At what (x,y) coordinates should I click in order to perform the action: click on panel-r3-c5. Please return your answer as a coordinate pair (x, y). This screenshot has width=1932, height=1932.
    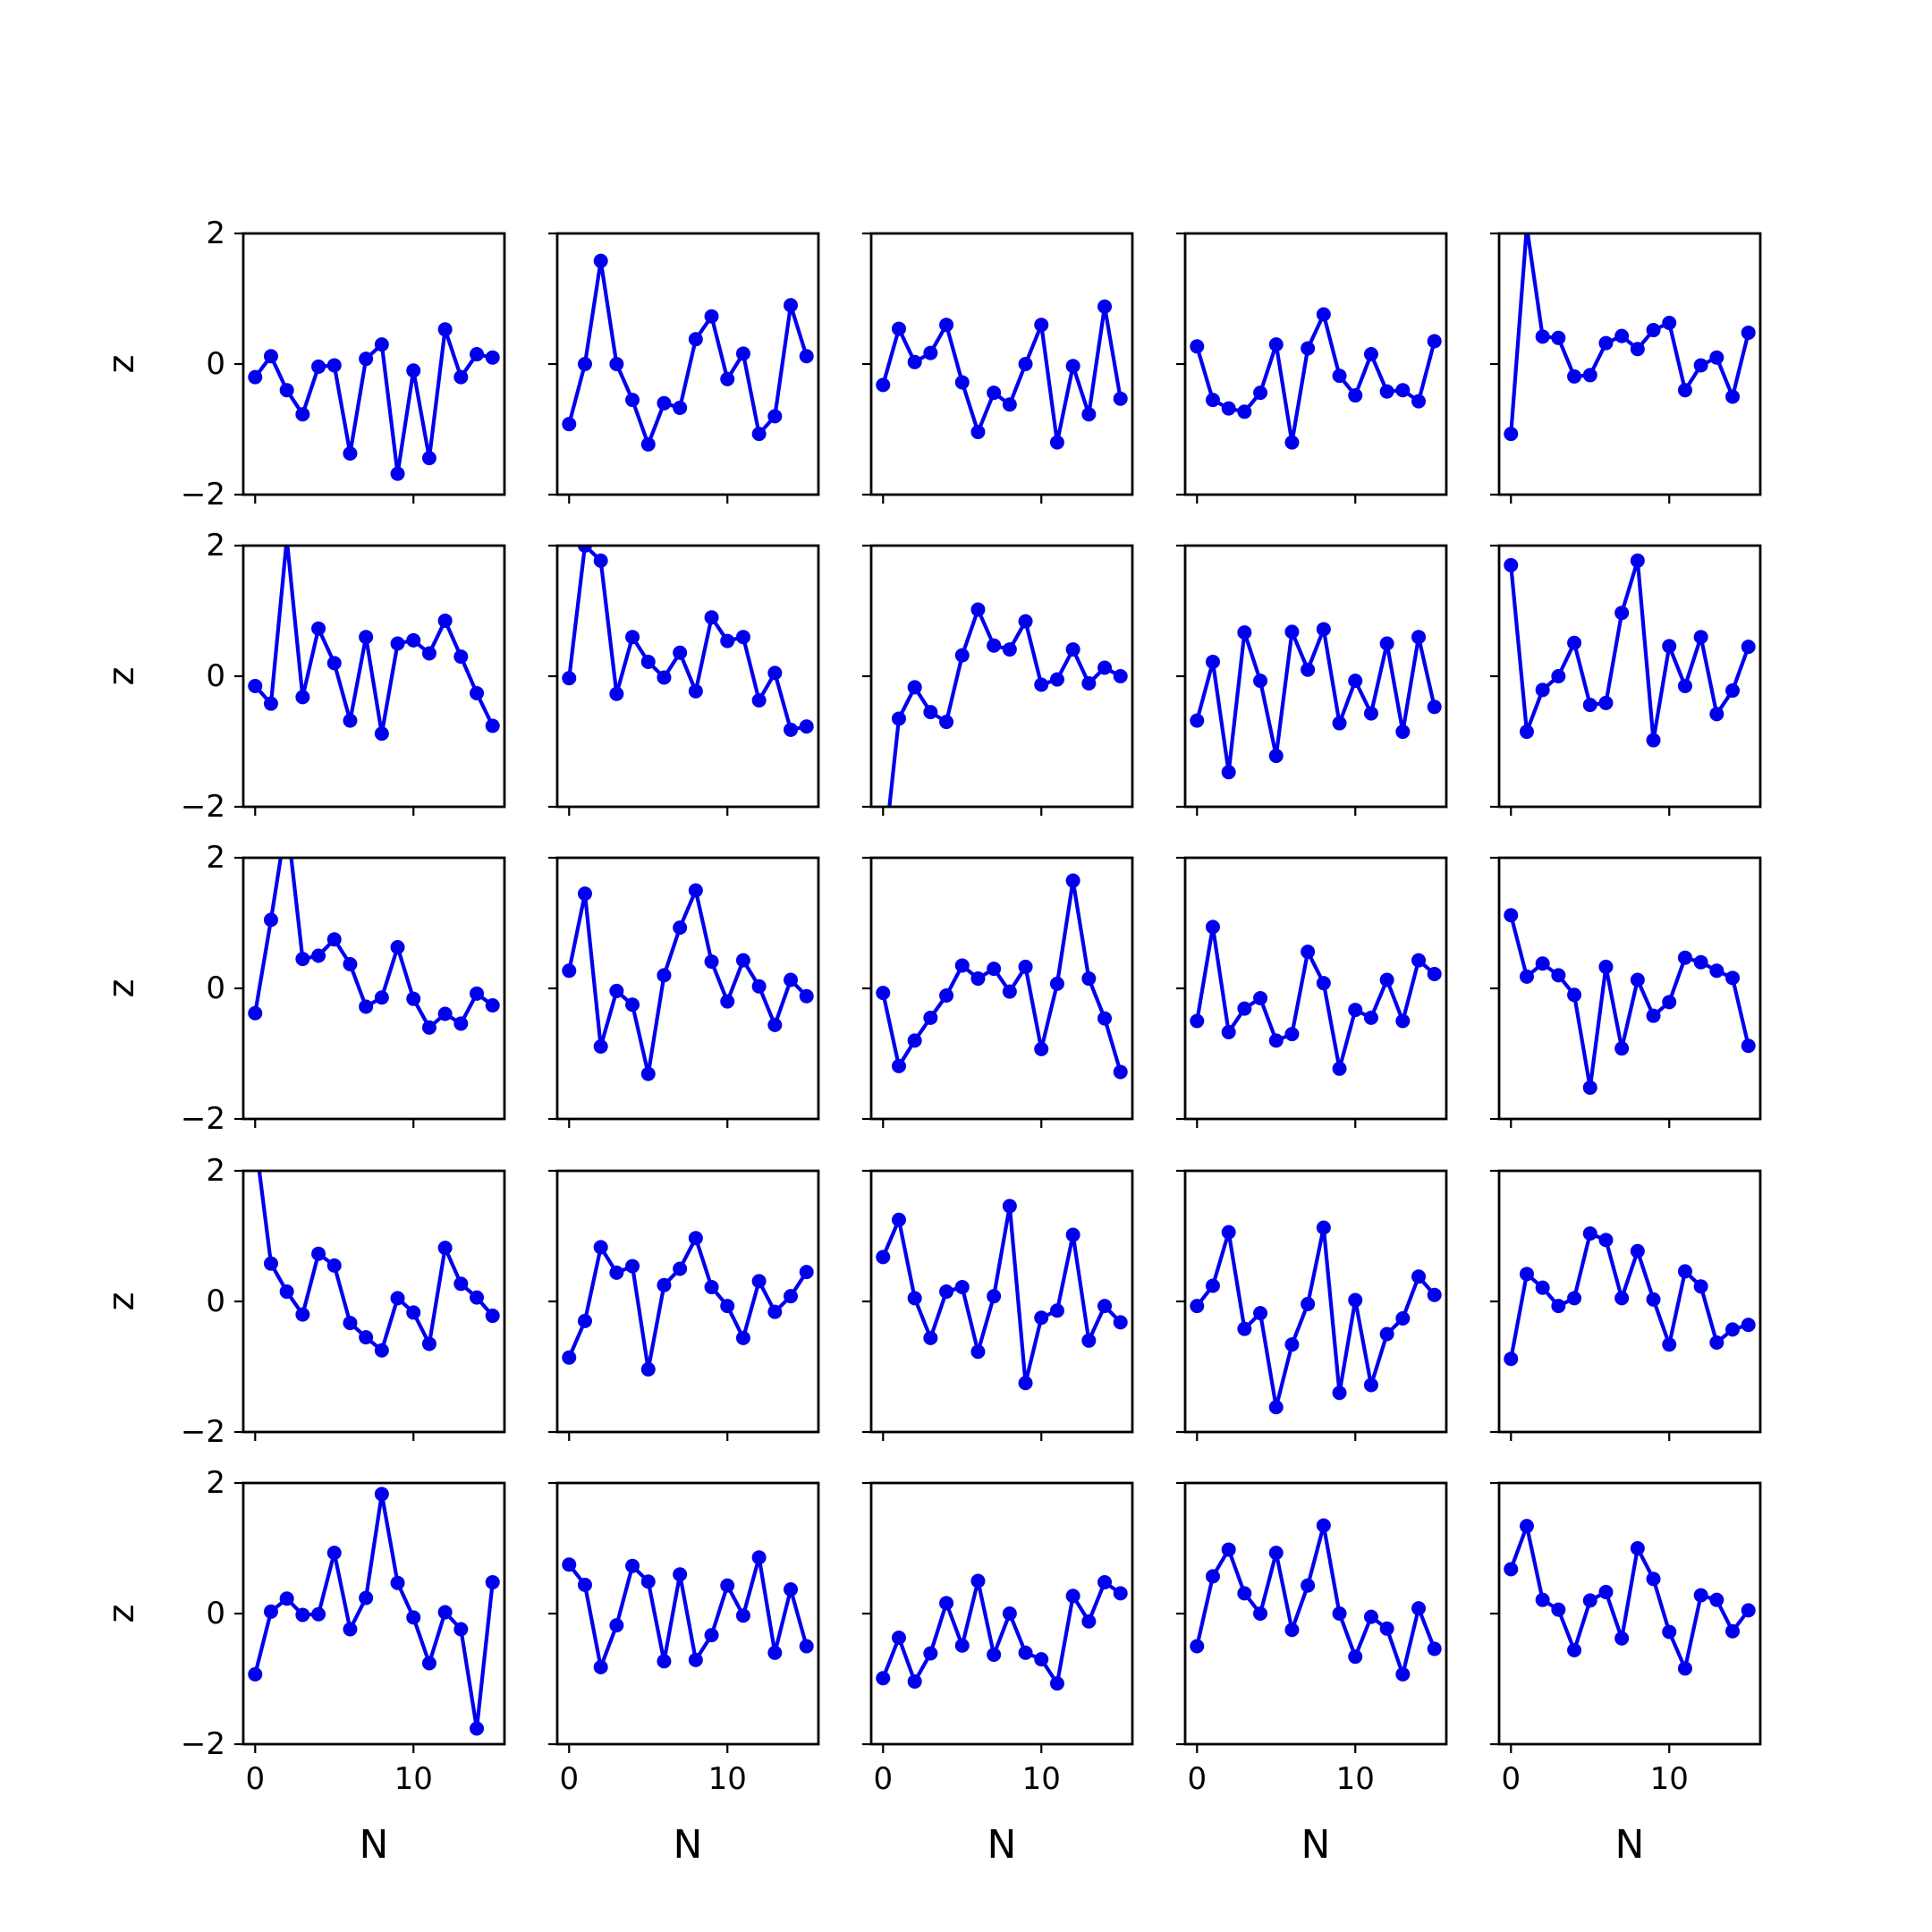
    Looking at the image, I should click on (1626, 992).